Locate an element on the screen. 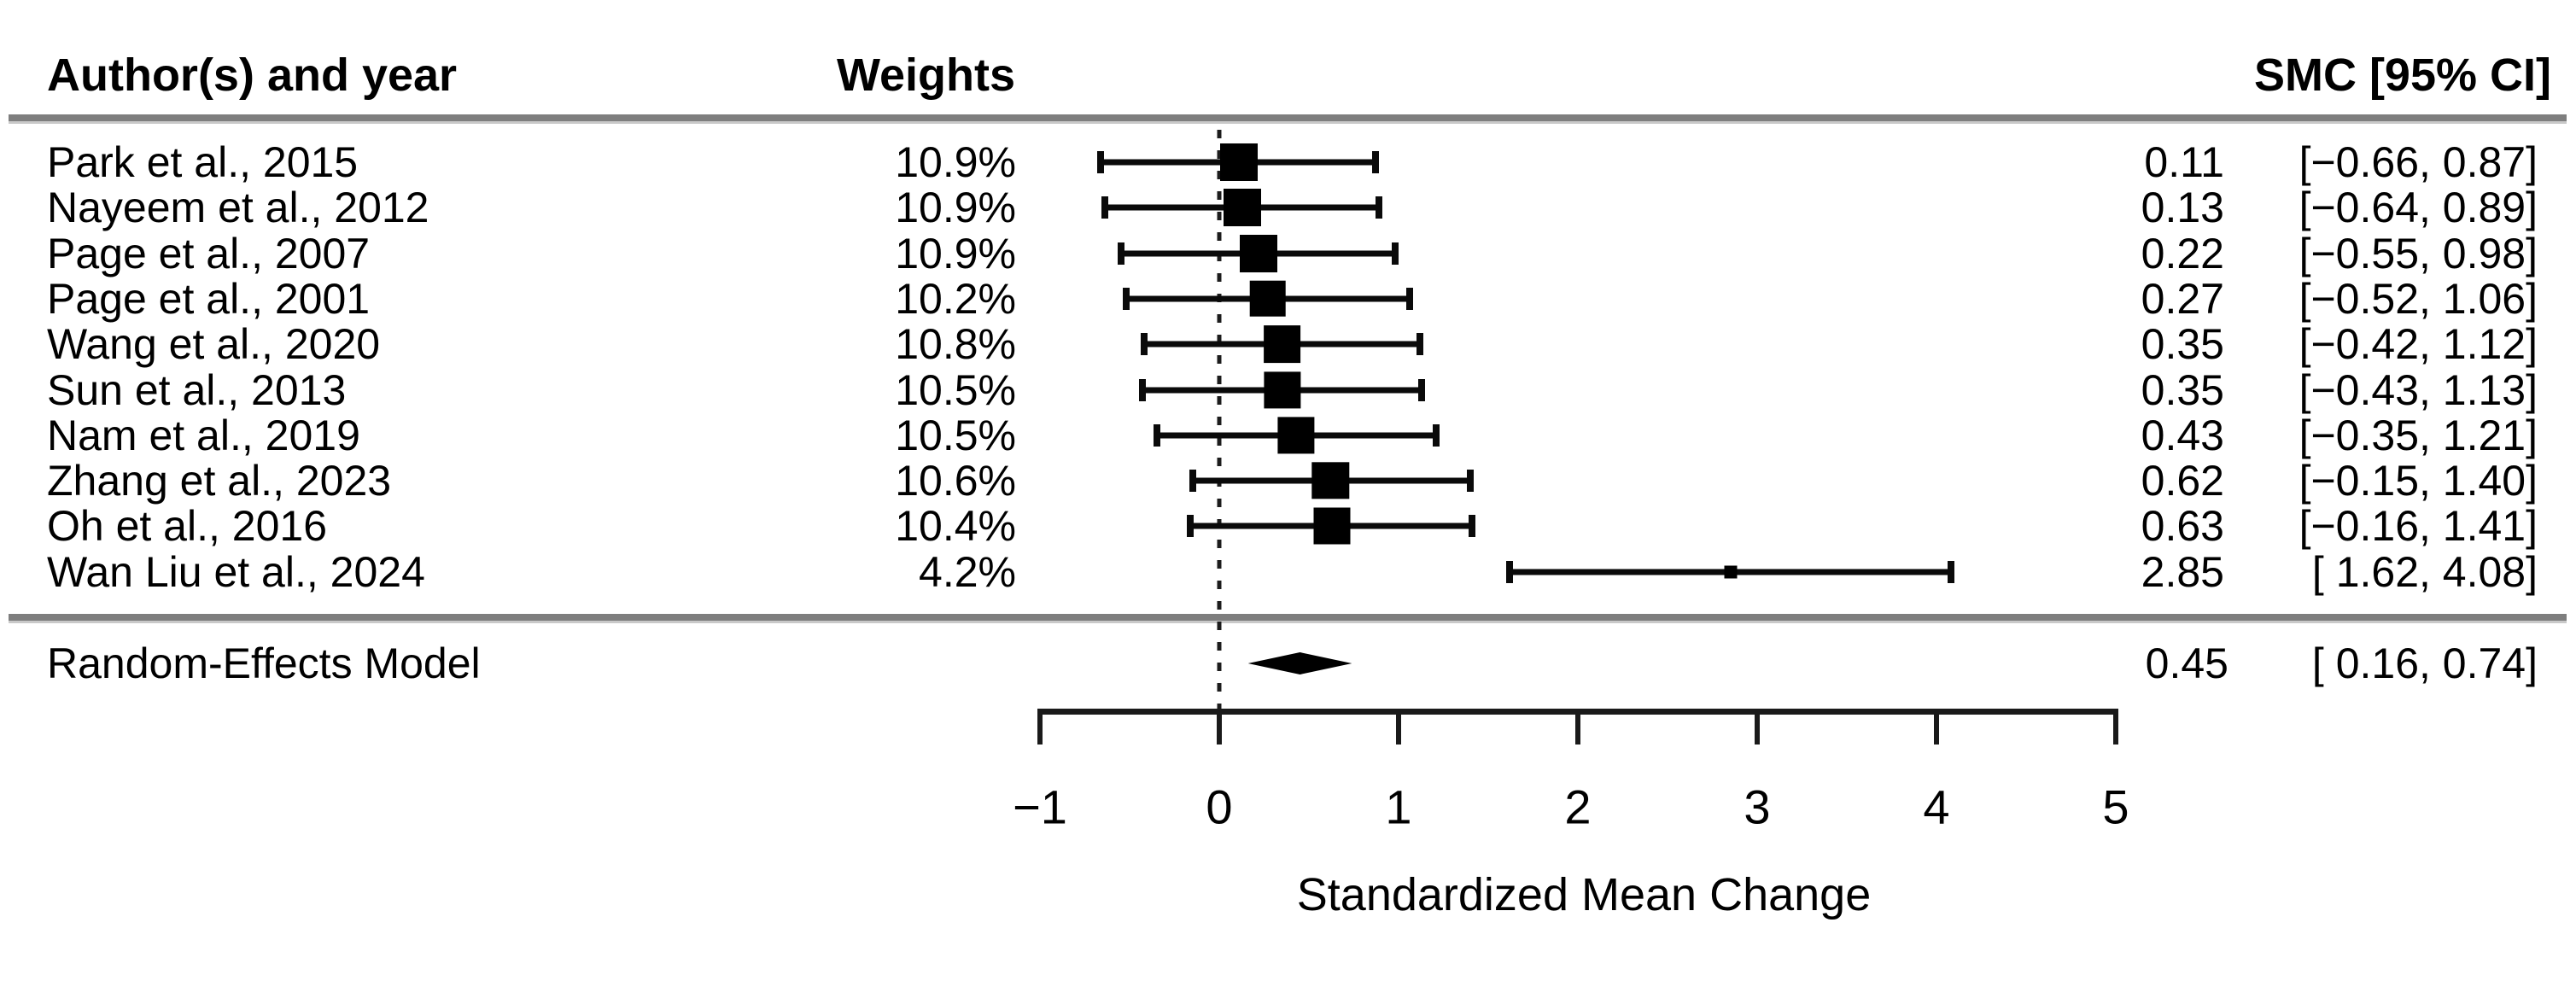  author-label: Wang et al., 2020 is located at coordinates (214, 344).